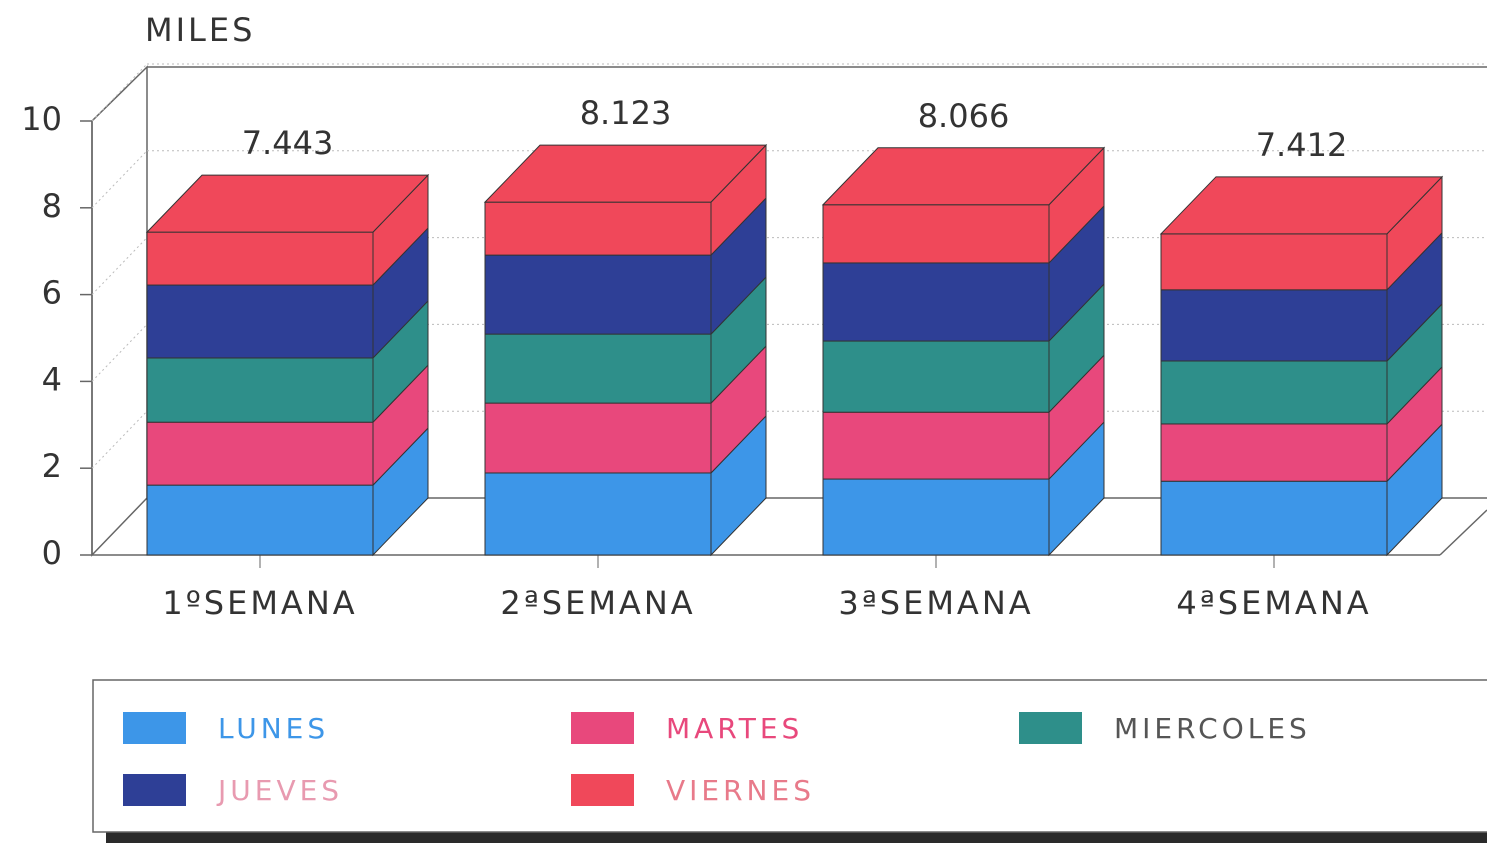 This screenshot has width=1487, height=843. What do you see at coordinates (52, 379) in the screenshot?
I see `y-tick-label: 4` at bounding box center [52, 379].